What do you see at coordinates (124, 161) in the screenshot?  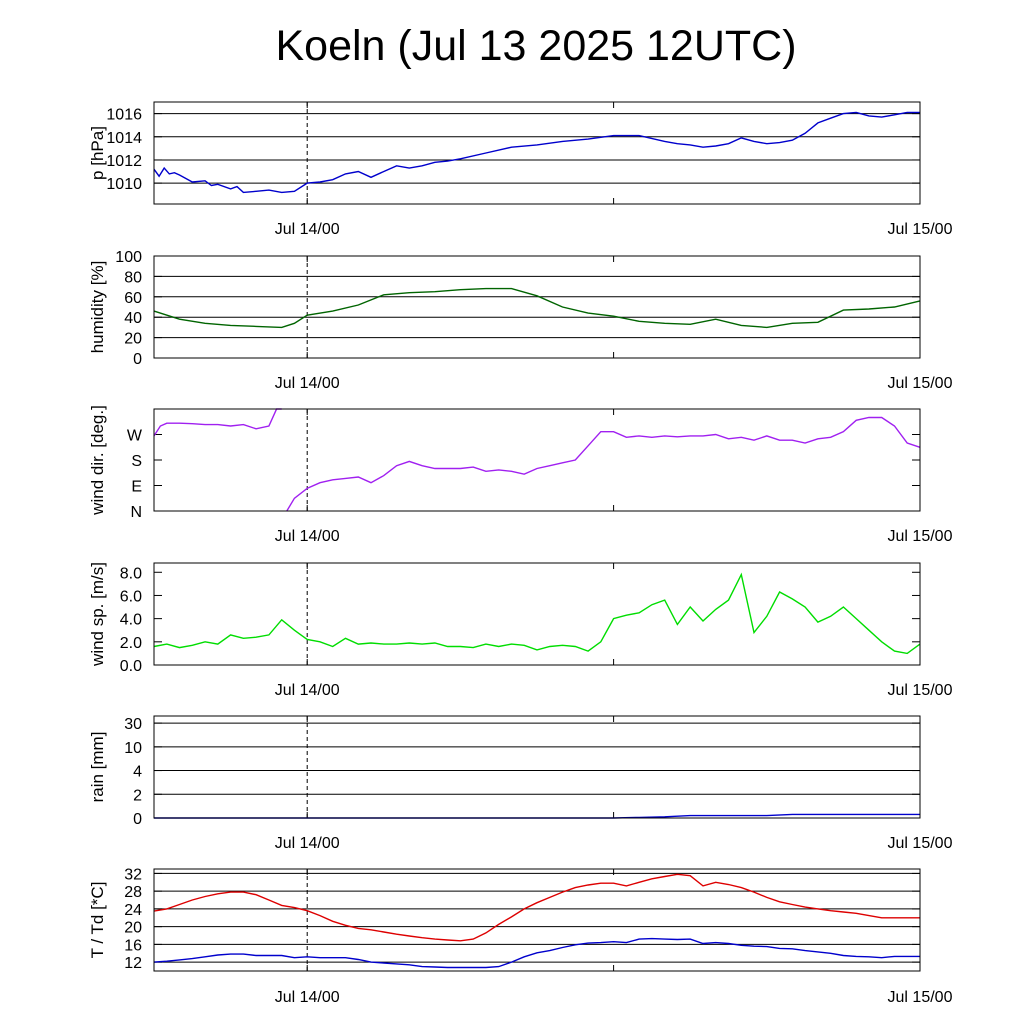 I see `y-tick-label: 1012` at bounding box center [124, 161].